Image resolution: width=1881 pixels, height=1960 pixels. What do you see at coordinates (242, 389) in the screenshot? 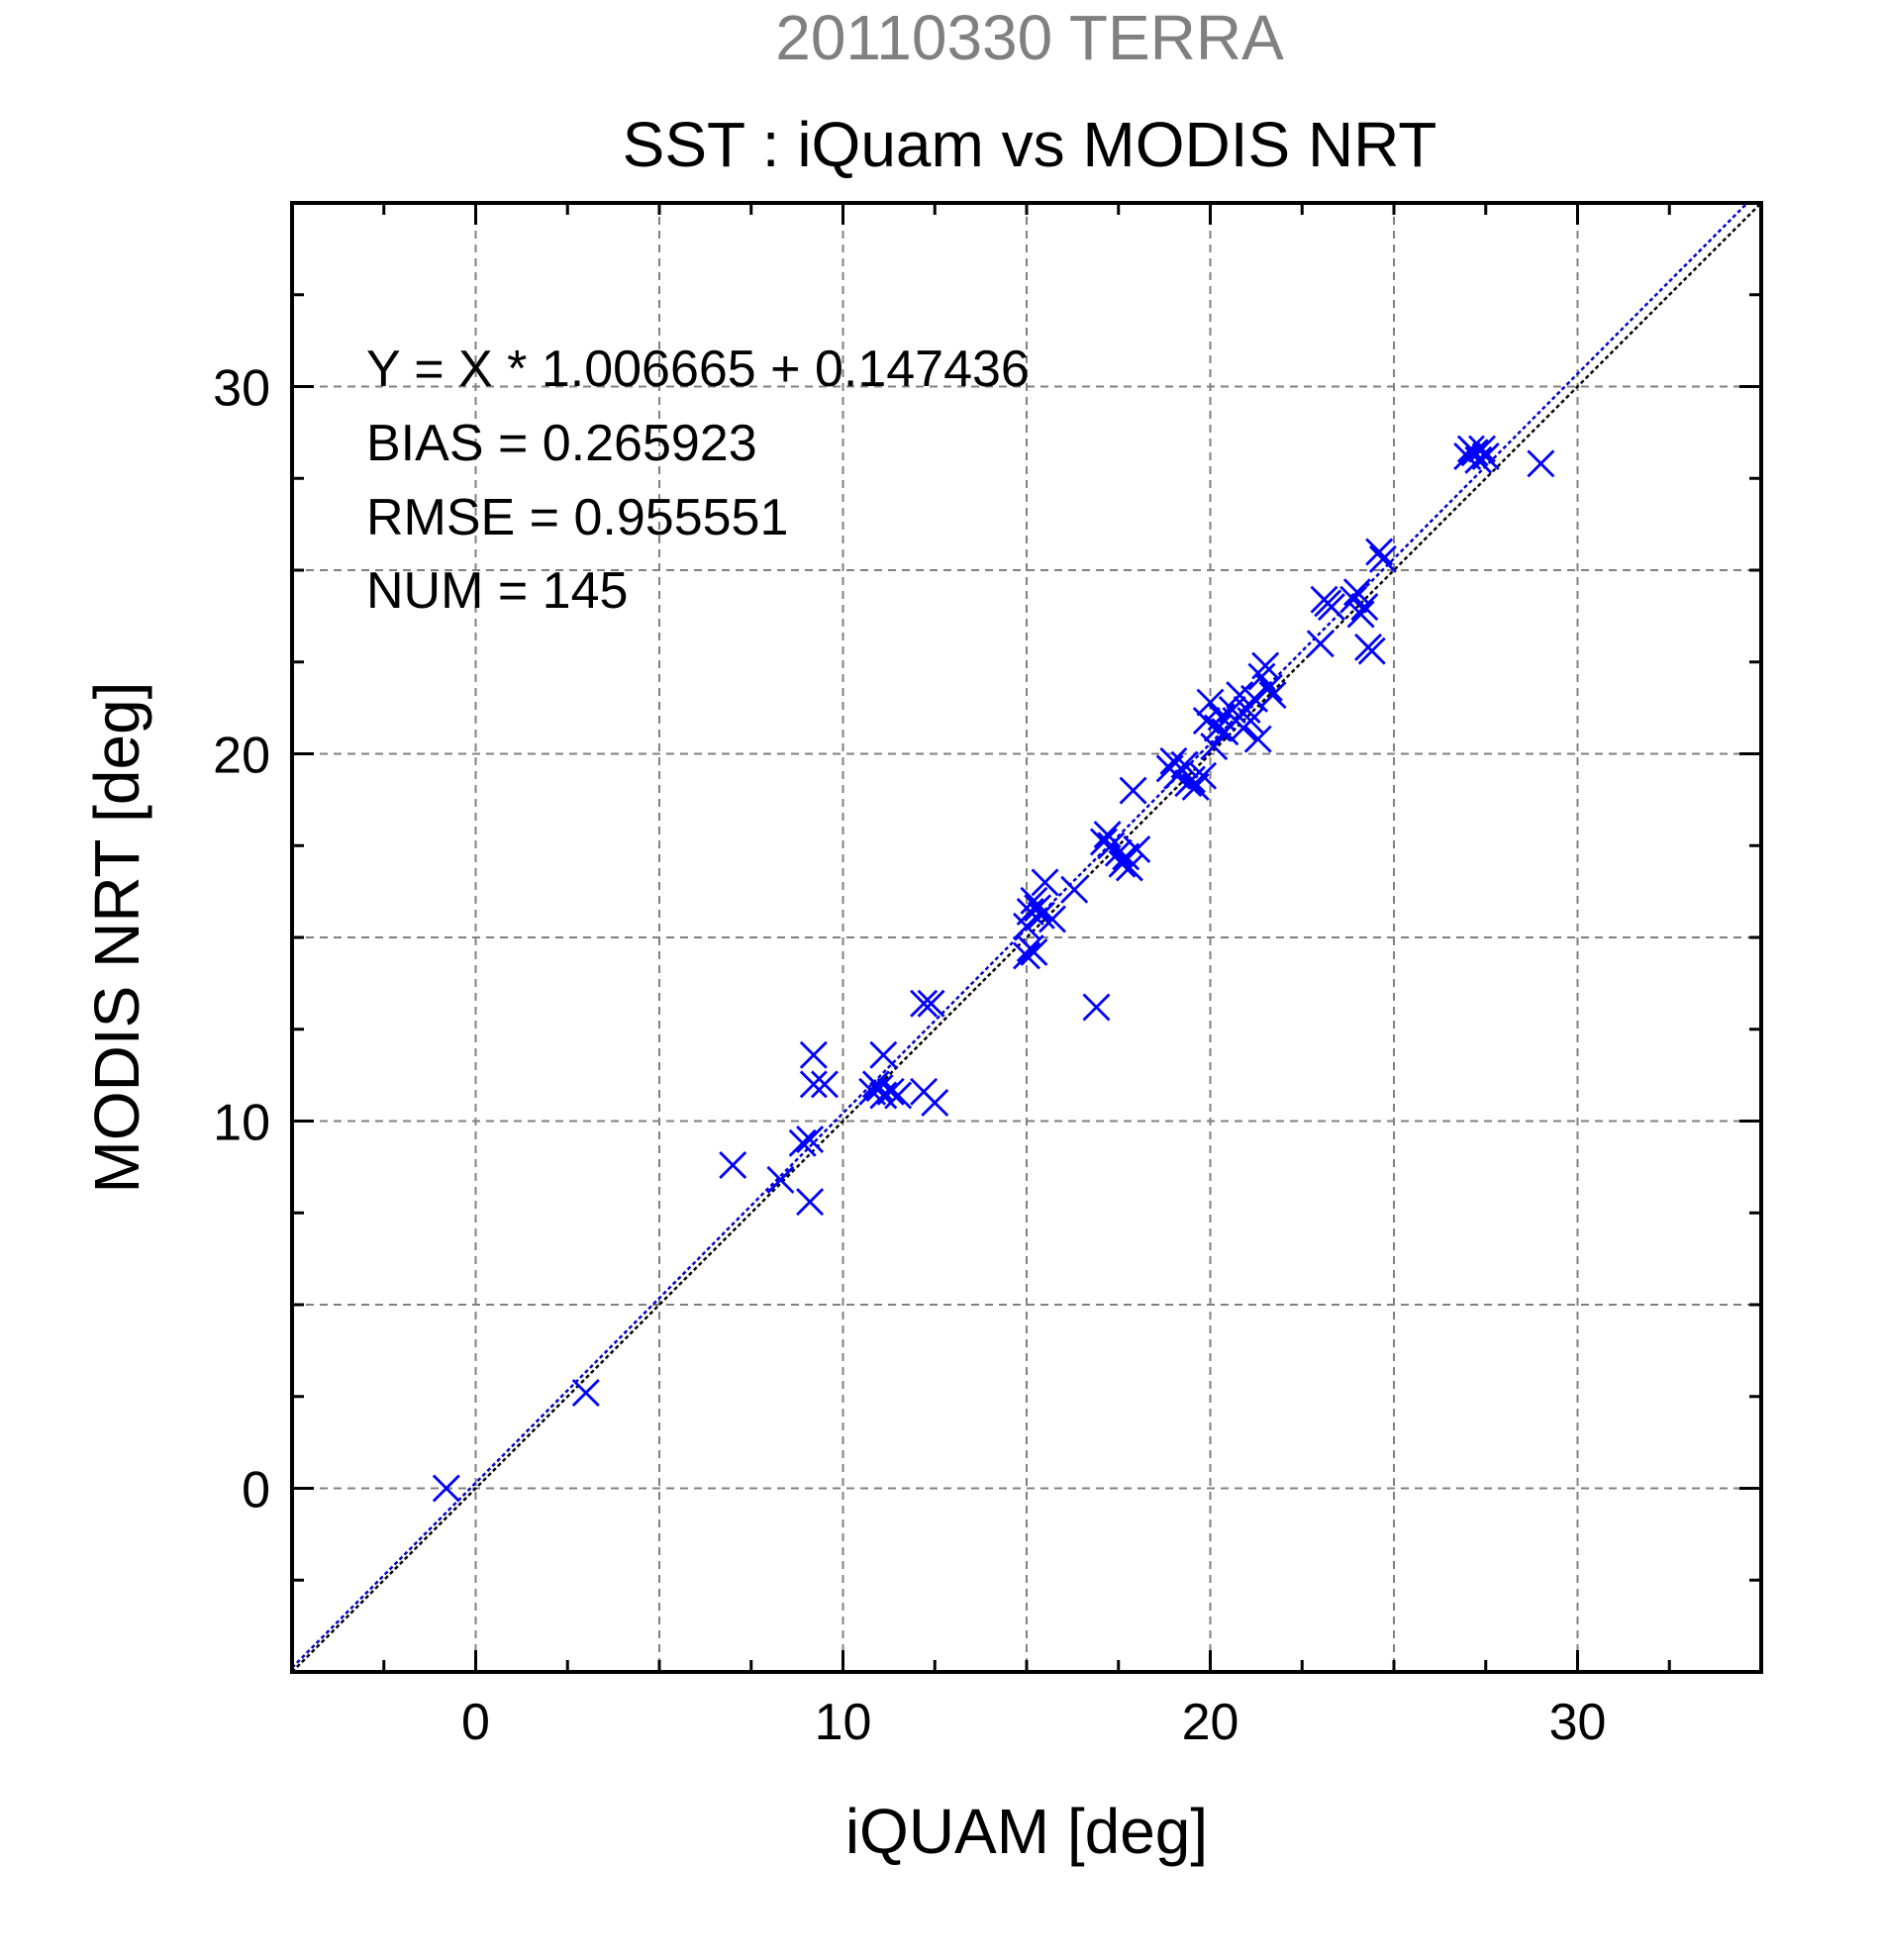
I see `y-tick-label: 30` at bounding box center [242, 389].